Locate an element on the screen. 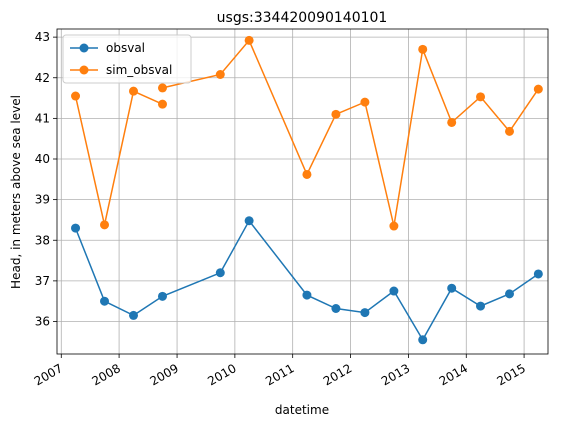 The height and width of the screenshot is (425, 563). legend-label: sim_obsval is located at coordinates (139, 70).